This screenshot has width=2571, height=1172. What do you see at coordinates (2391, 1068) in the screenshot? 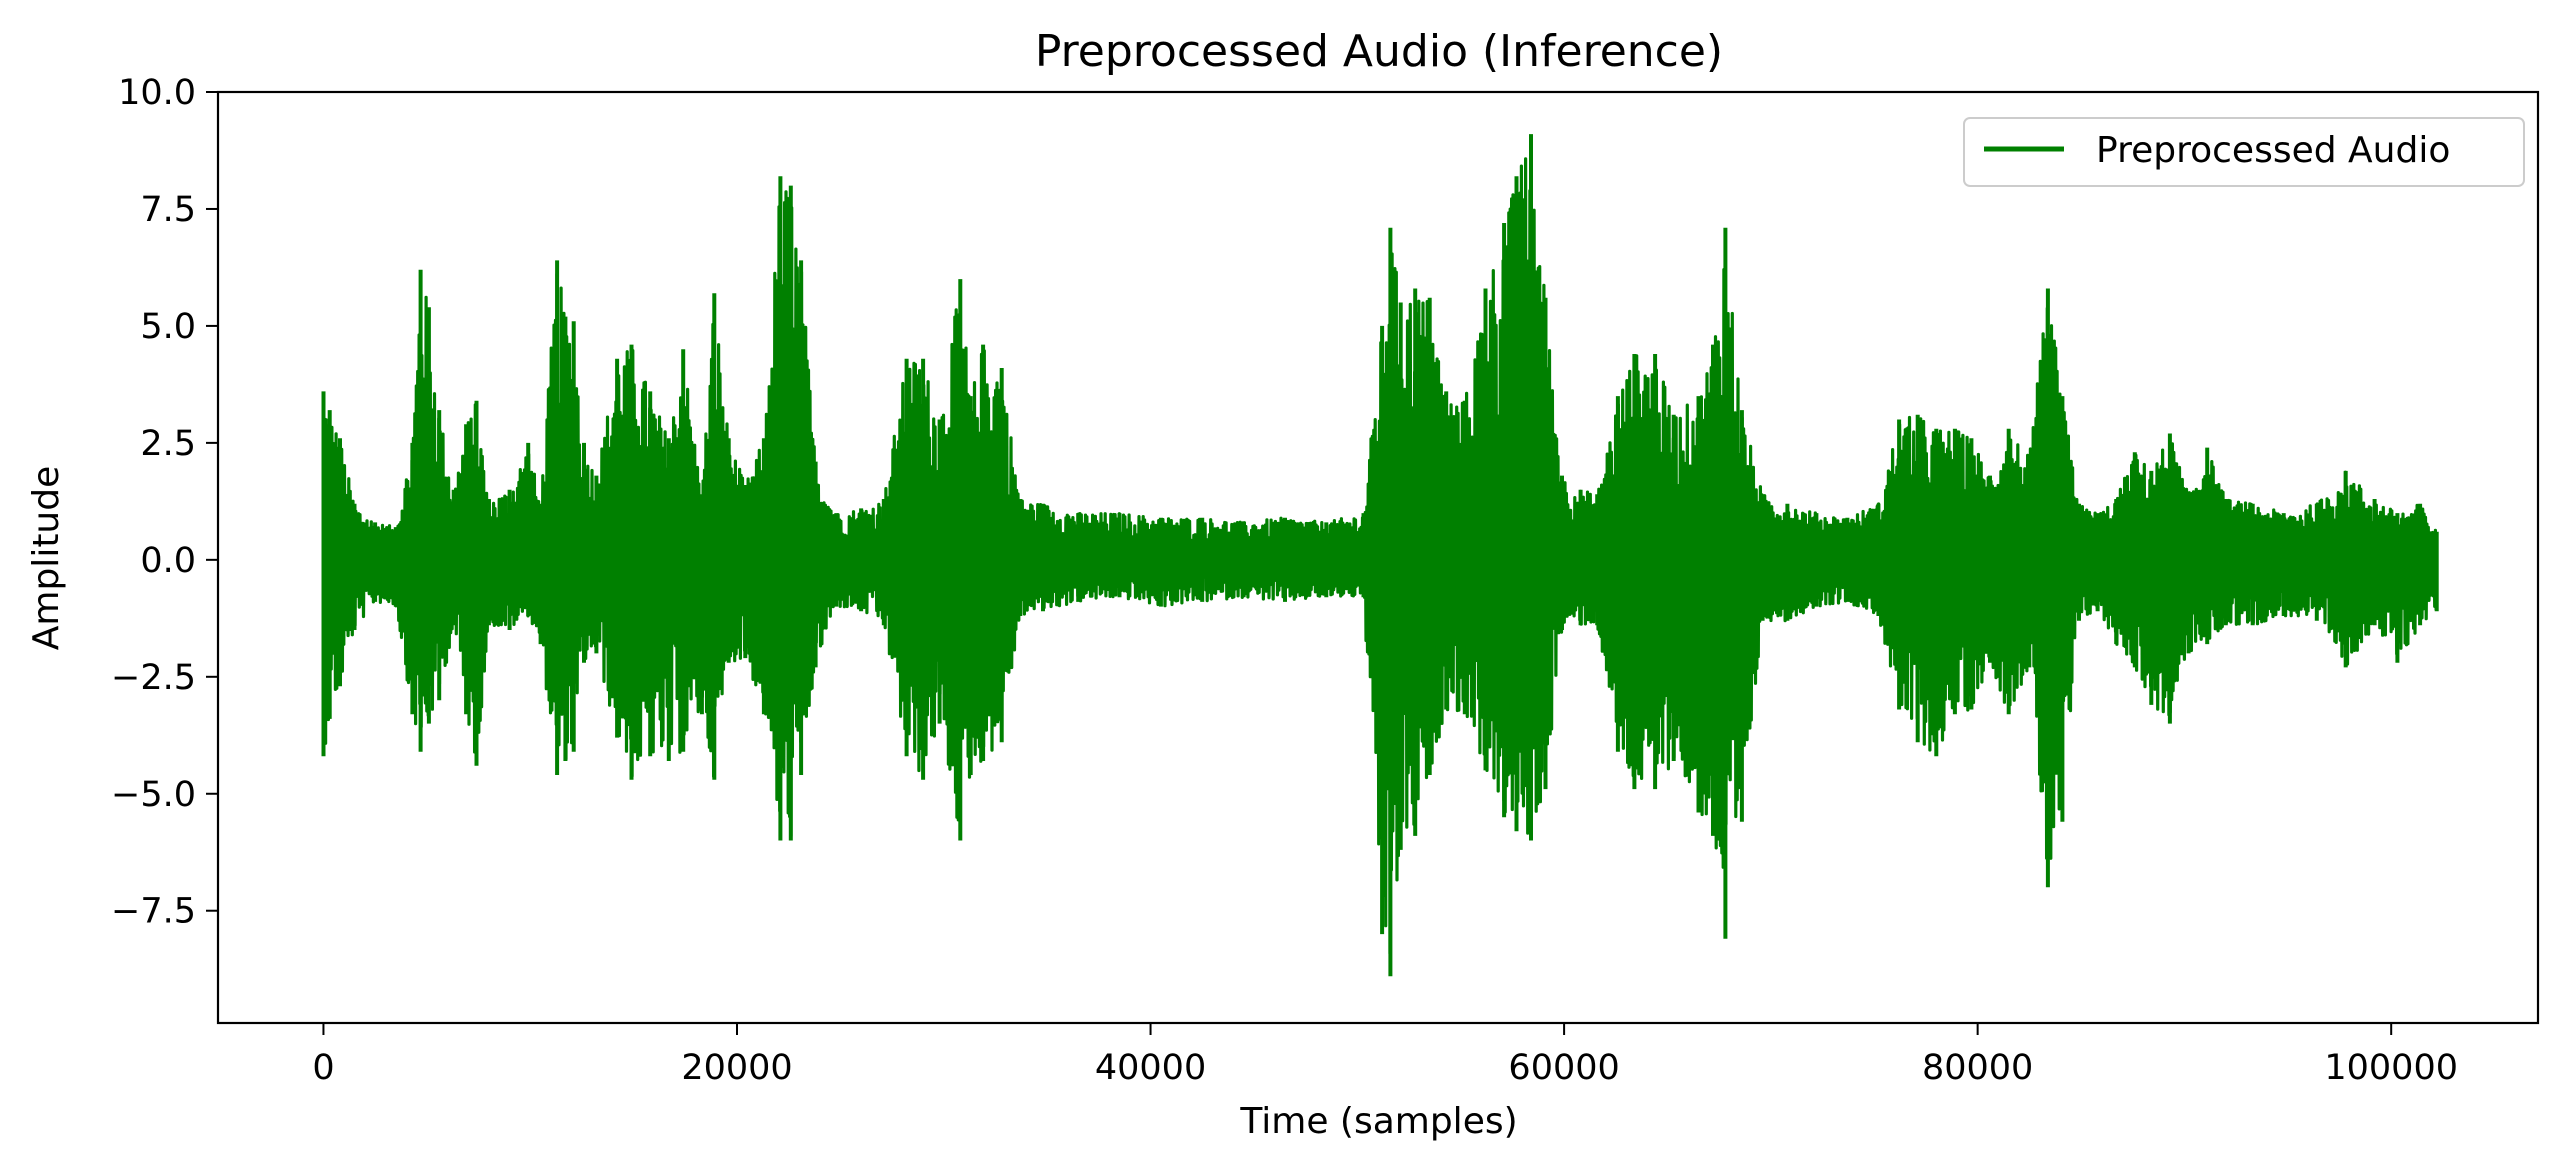
I see `x-tick-label: 100000` at bounding box center [2391, 1068].